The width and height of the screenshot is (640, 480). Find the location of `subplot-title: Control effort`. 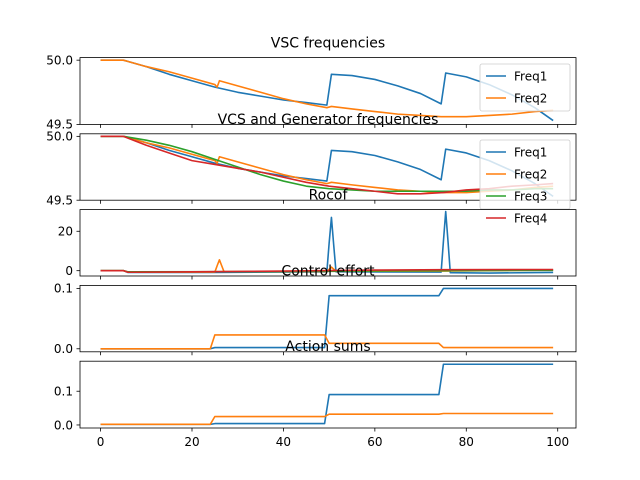

subplot-title: Control effort is located at coordinates (328, 271).